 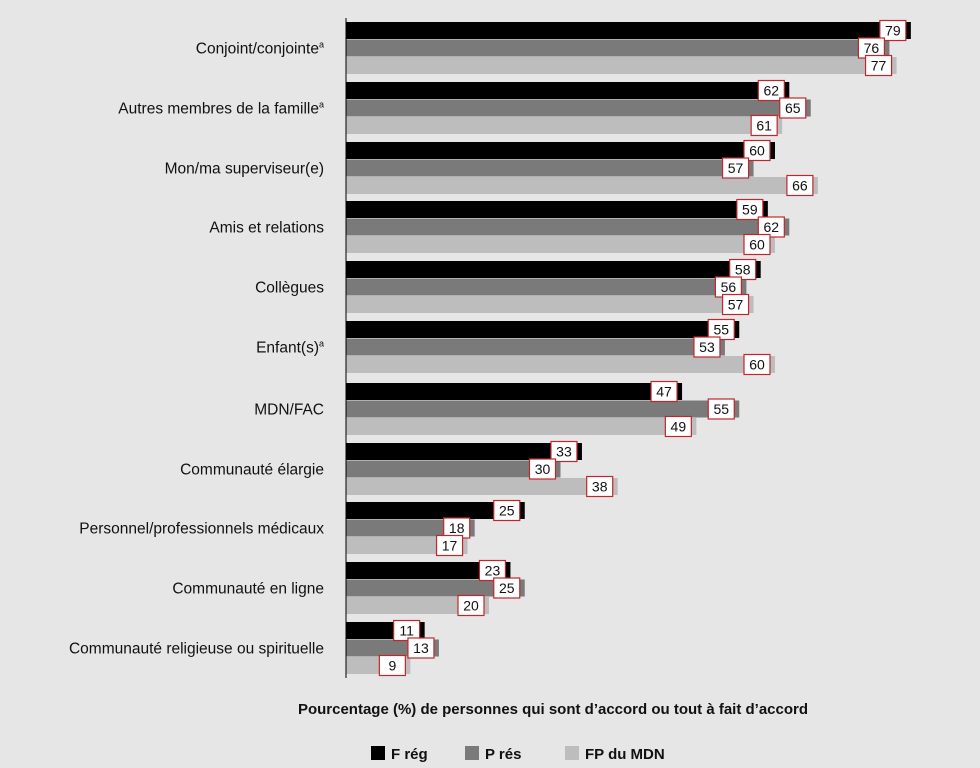 What do you see at coordinates (493, 571) in the screenshot?
I see `data-label: 23` at bounding box center [493, 571].